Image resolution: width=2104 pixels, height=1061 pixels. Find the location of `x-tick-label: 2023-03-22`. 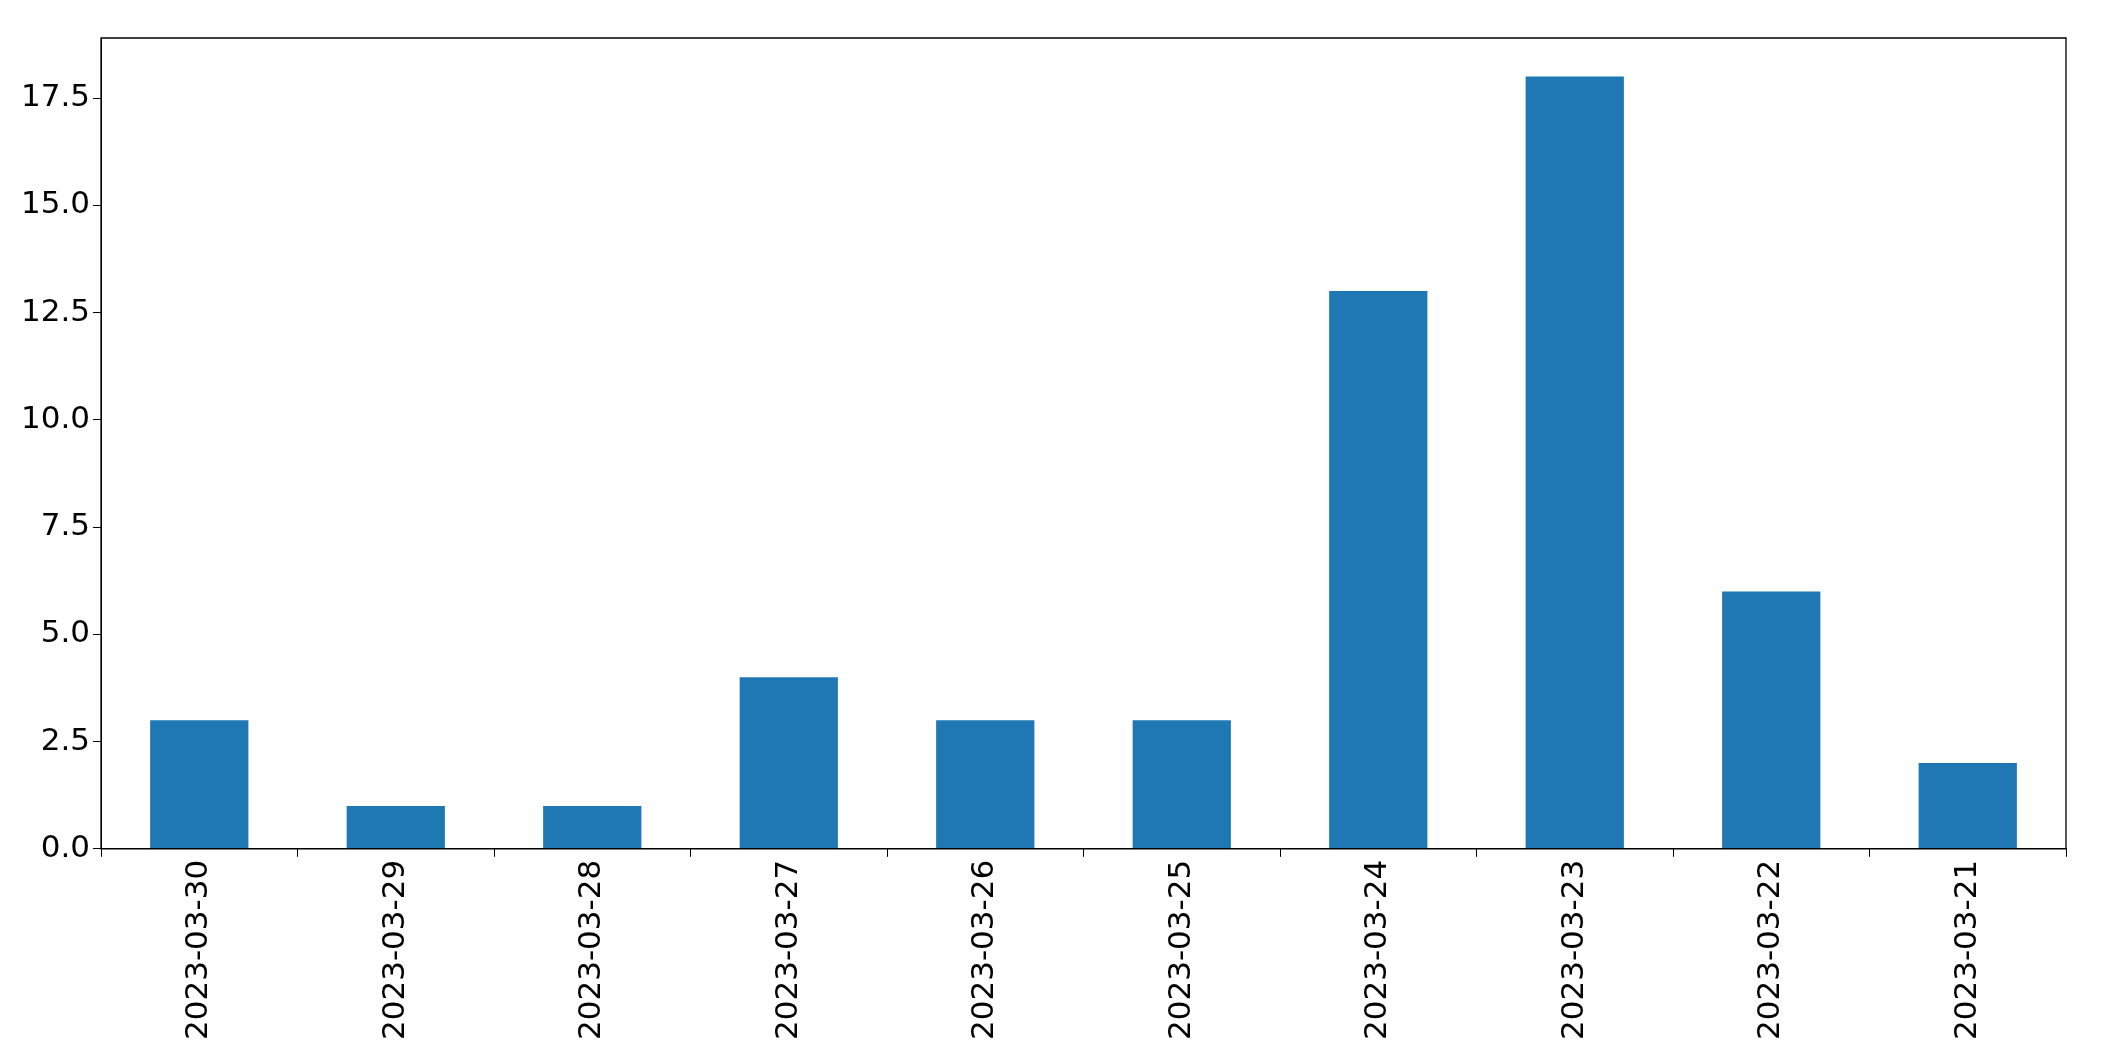

x-tick-label: 2023-03-22 is located at coordinates (1768, 950).